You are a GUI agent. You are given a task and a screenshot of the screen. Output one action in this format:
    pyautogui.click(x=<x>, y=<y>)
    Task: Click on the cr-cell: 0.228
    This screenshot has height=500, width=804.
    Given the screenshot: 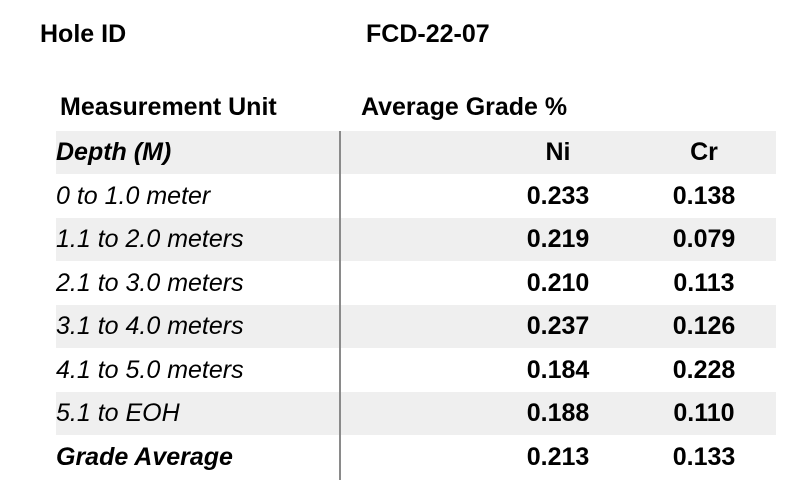 What is the action you would take?
    pyautogui.click(x=704, y=370)
    